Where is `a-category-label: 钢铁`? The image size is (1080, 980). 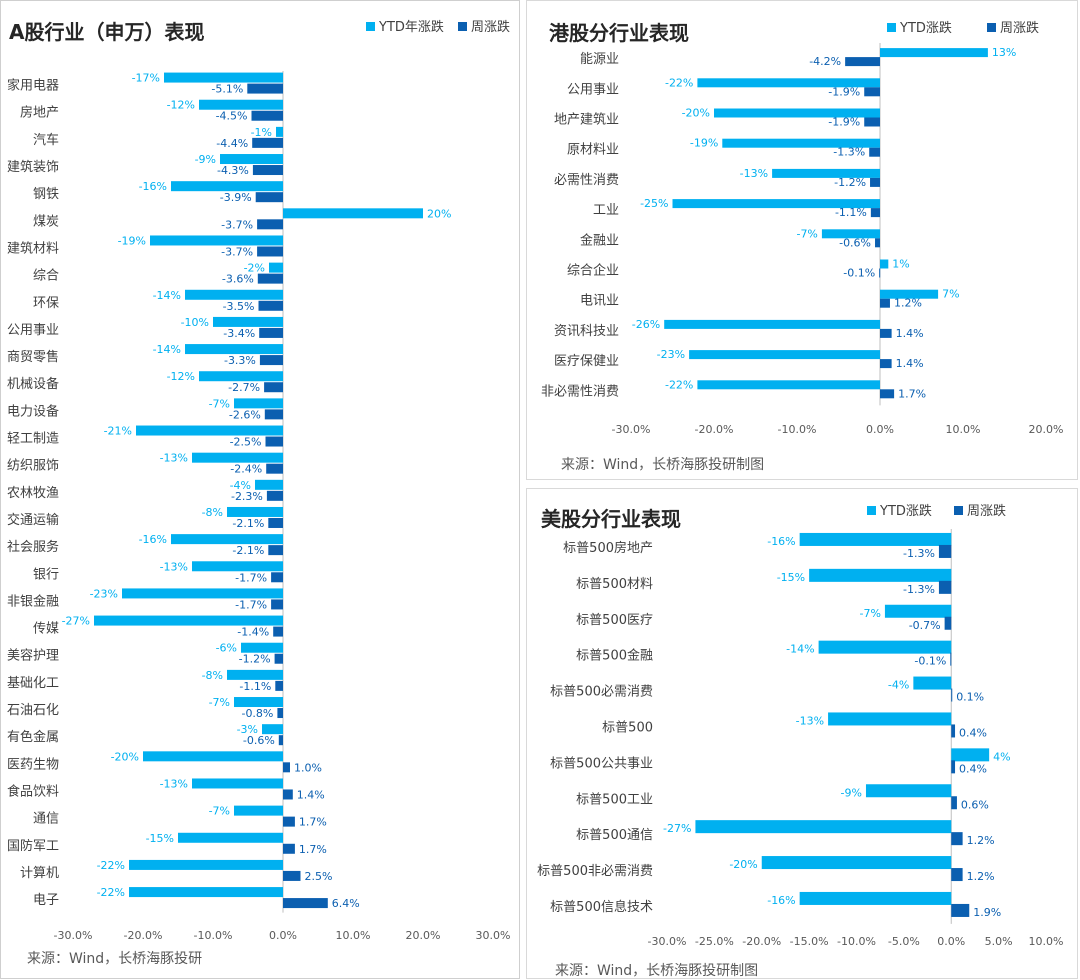 a-category-label: 钢铁 is located at coordinates (46, 194).